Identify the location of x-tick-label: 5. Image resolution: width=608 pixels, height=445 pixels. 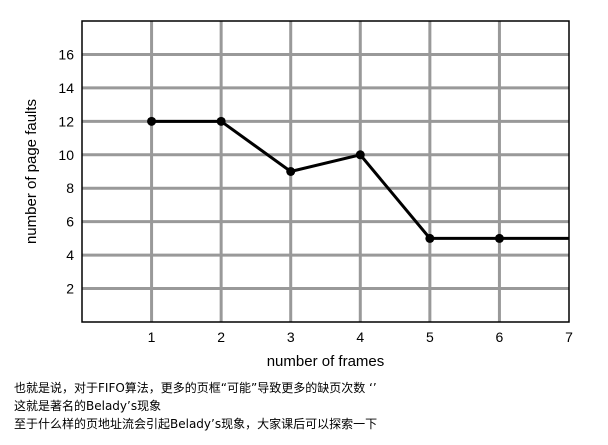
(430, 337).